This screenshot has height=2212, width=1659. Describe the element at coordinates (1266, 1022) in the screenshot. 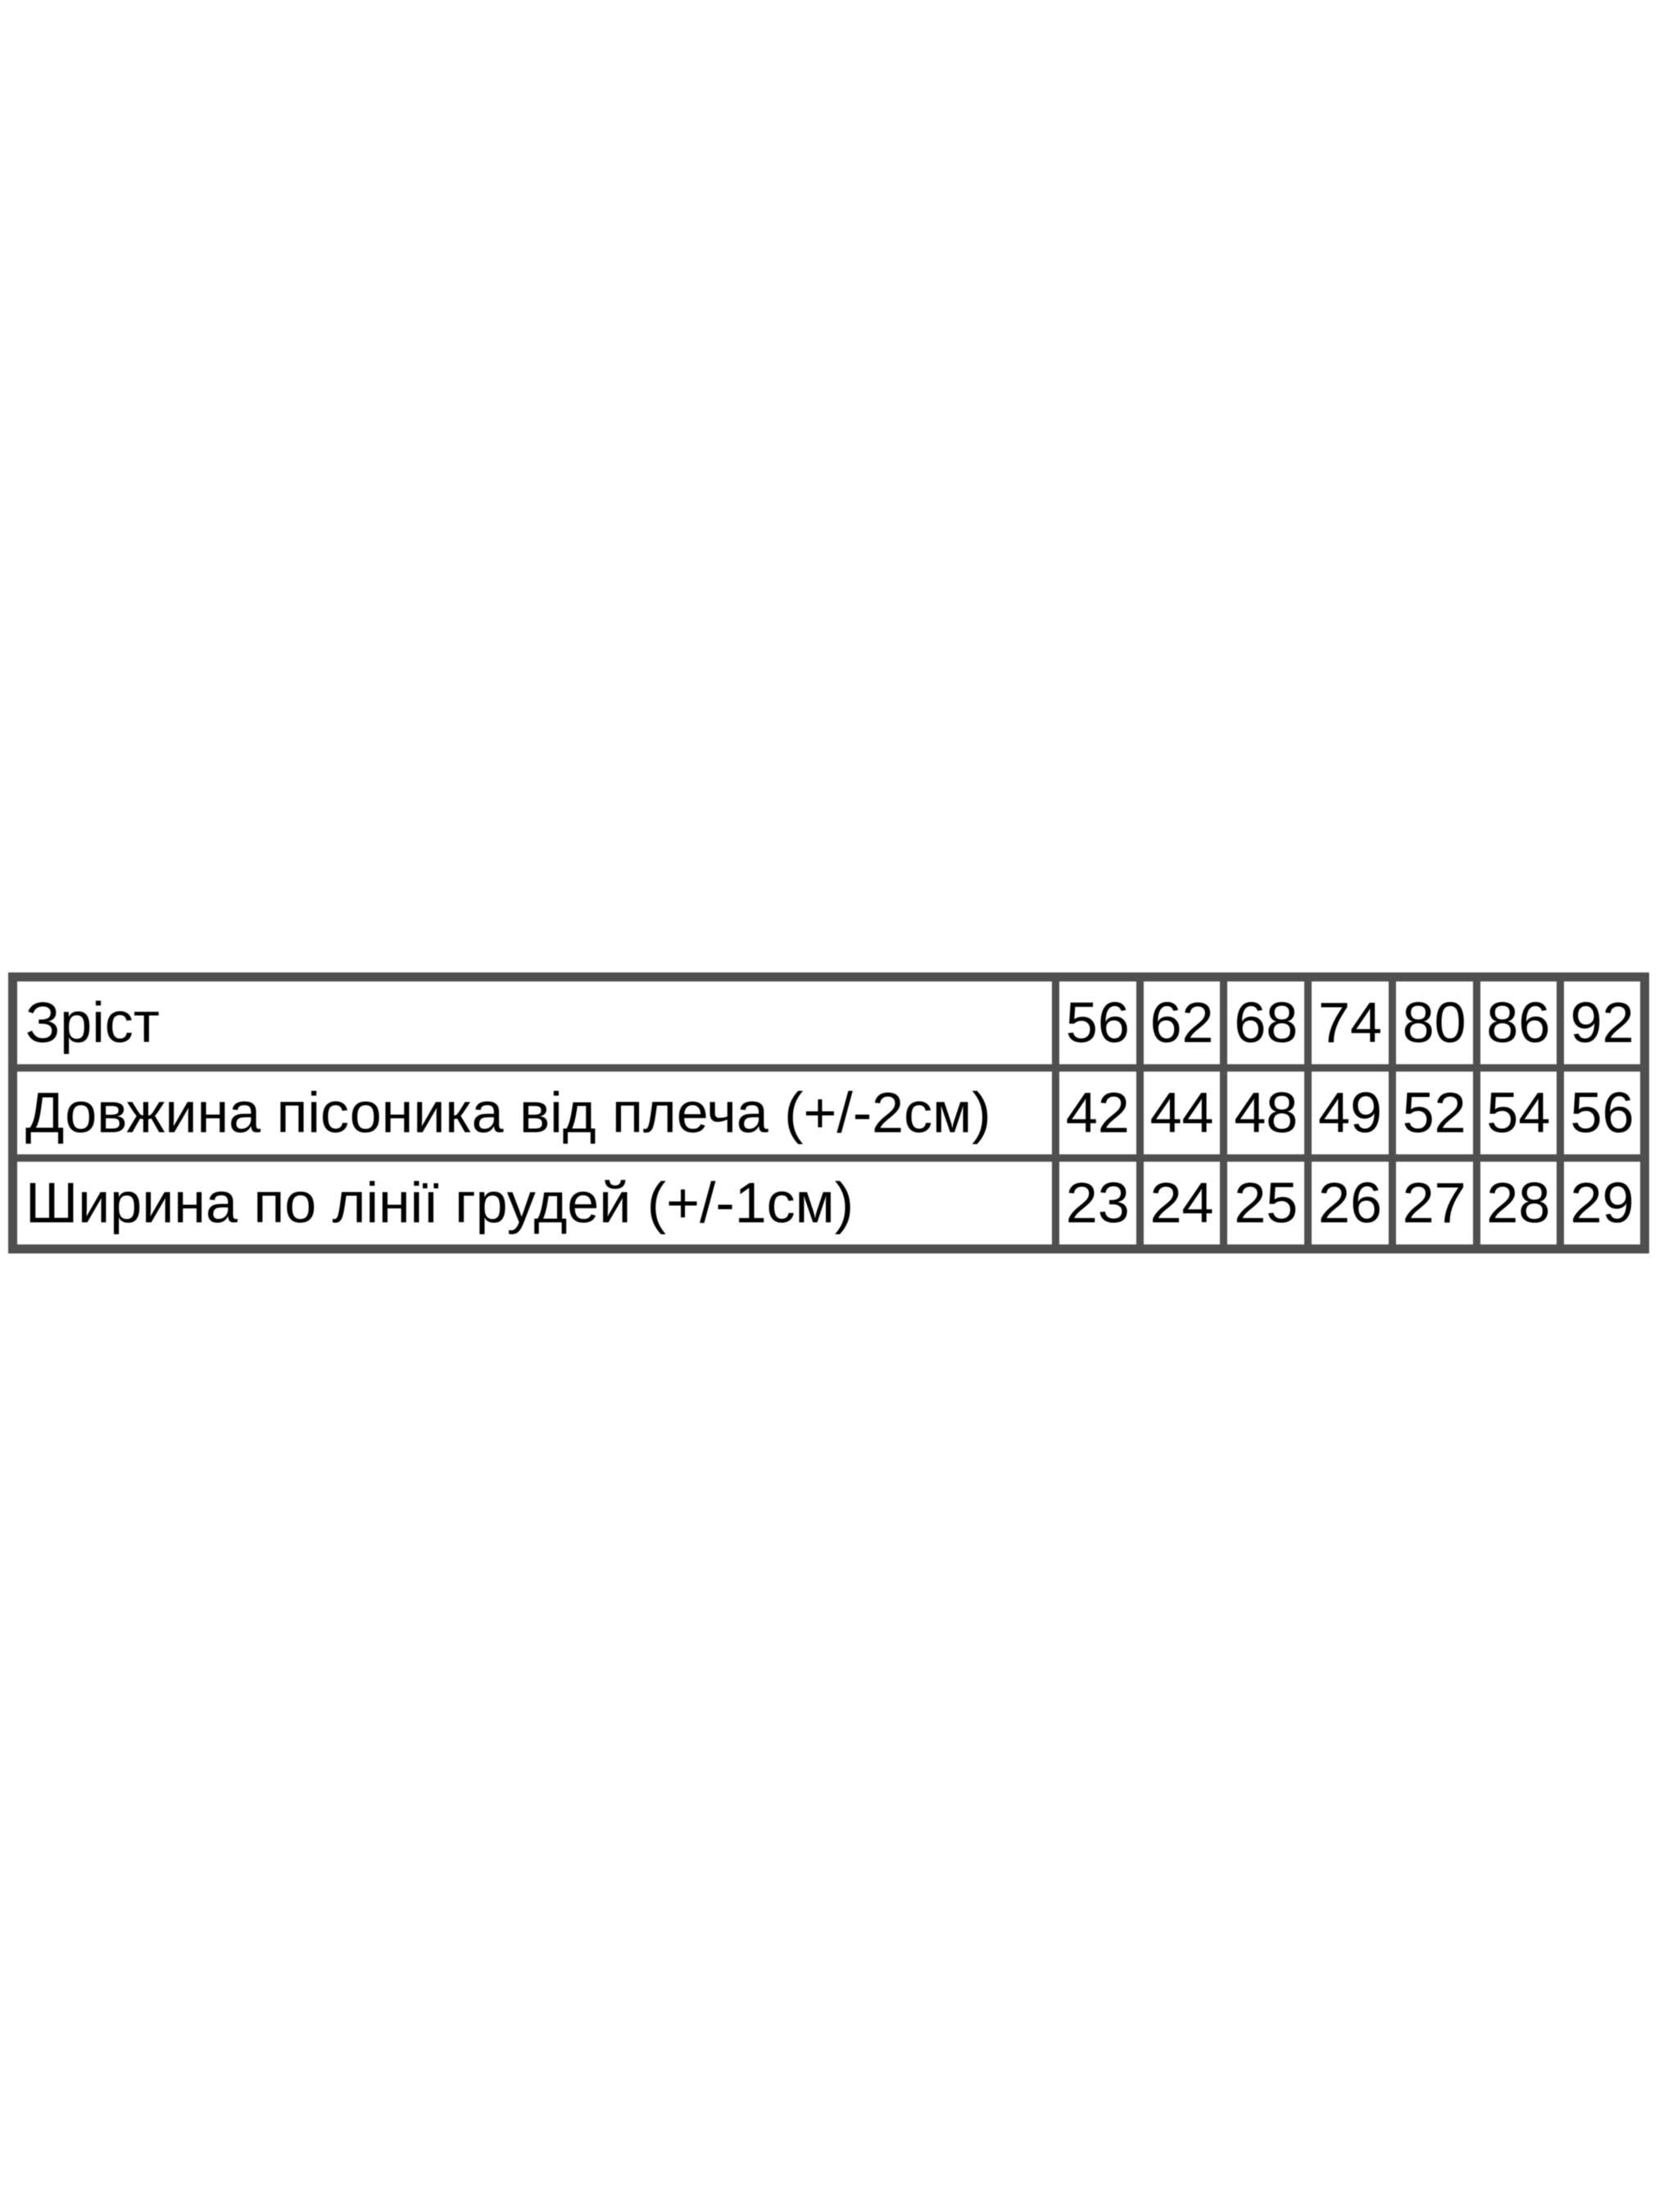

I see `table-cell: 68` at that location.